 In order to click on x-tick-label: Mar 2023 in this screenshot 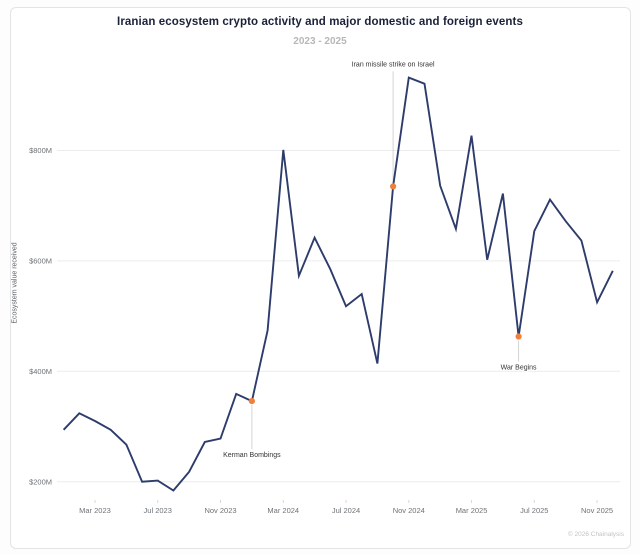, I will do `click(95, 510)`.